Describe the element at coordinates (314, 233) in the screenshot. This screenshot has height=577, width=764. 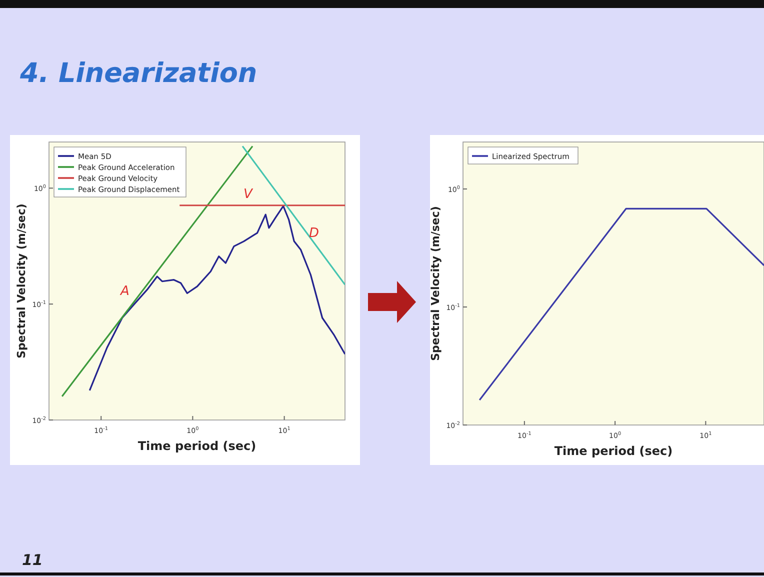
I see `annotation: D` at that location.